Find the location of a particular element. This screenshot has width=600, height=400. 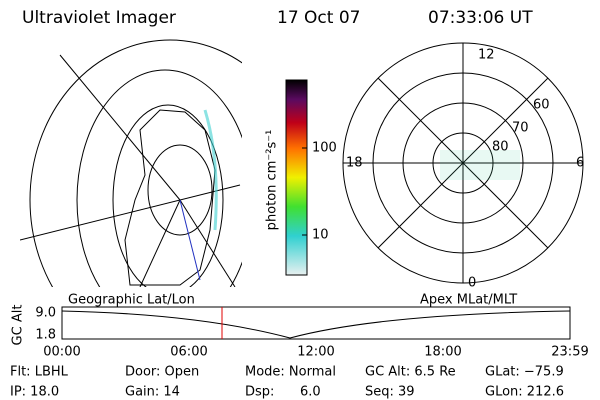

mlt-label: 12 is located at coordinates (486, 55).